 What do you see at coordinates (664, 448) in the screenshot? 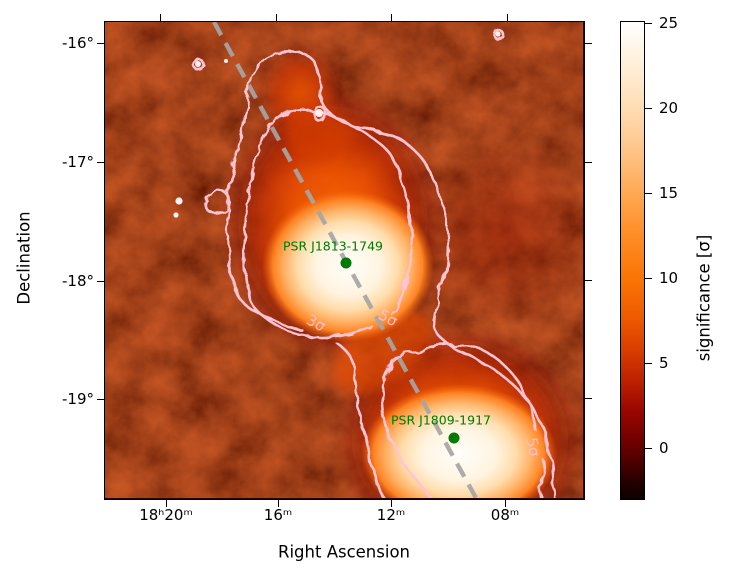
I see `colorbar-tick-label: 0` at bounding box center [664, 448].